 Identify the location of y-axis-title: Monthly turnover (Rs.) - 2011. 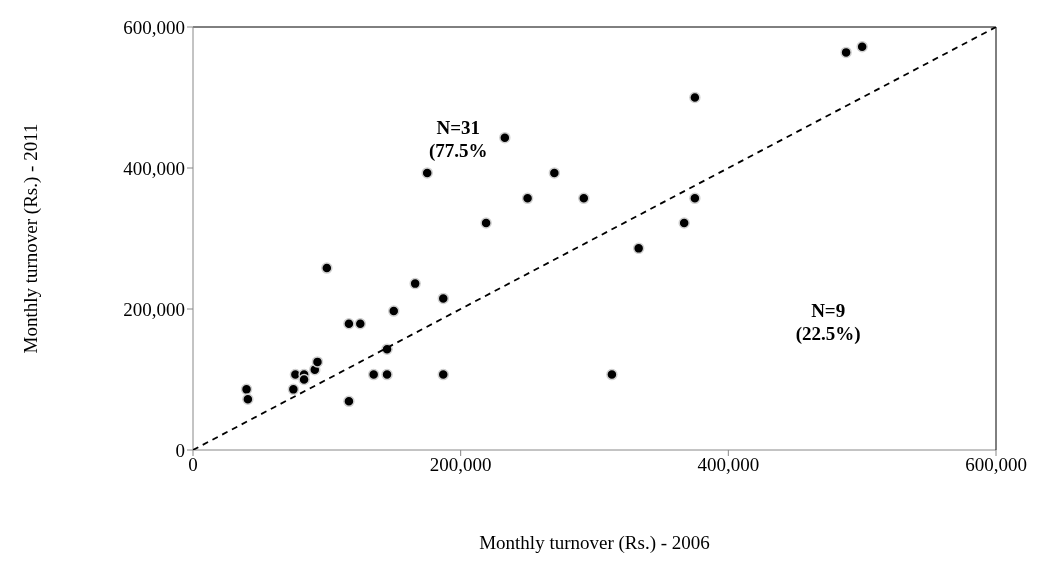
(30, 238).